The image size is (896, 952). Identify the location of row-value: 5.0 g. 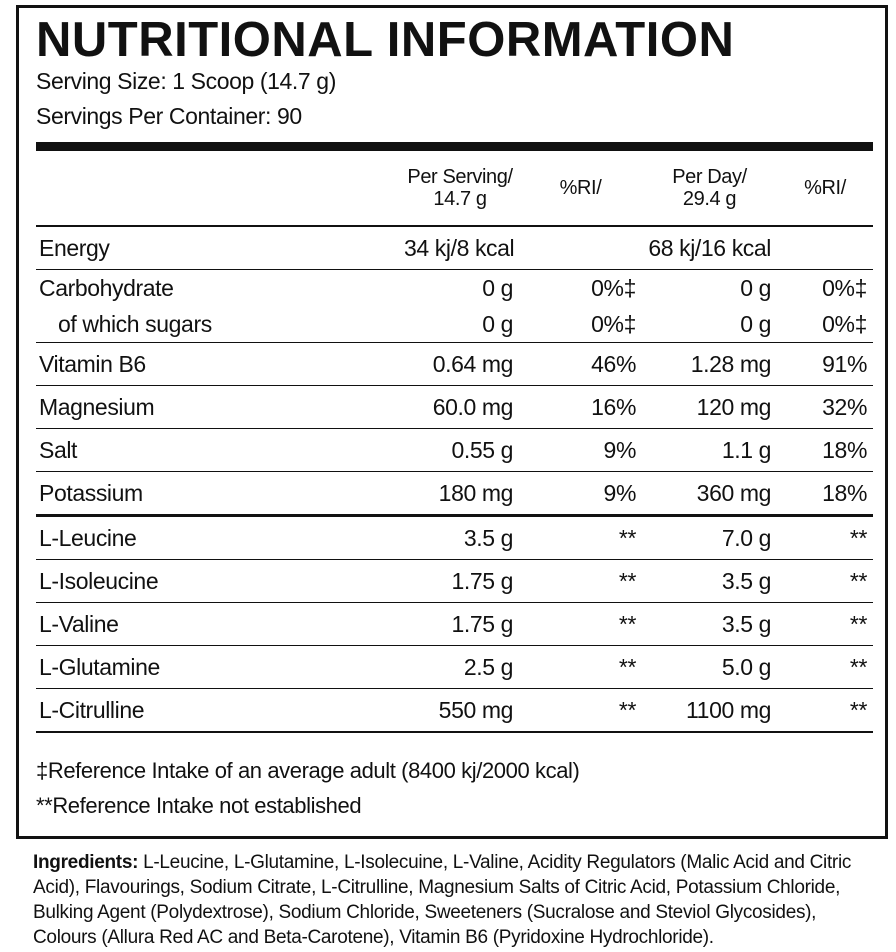
(709, 667).